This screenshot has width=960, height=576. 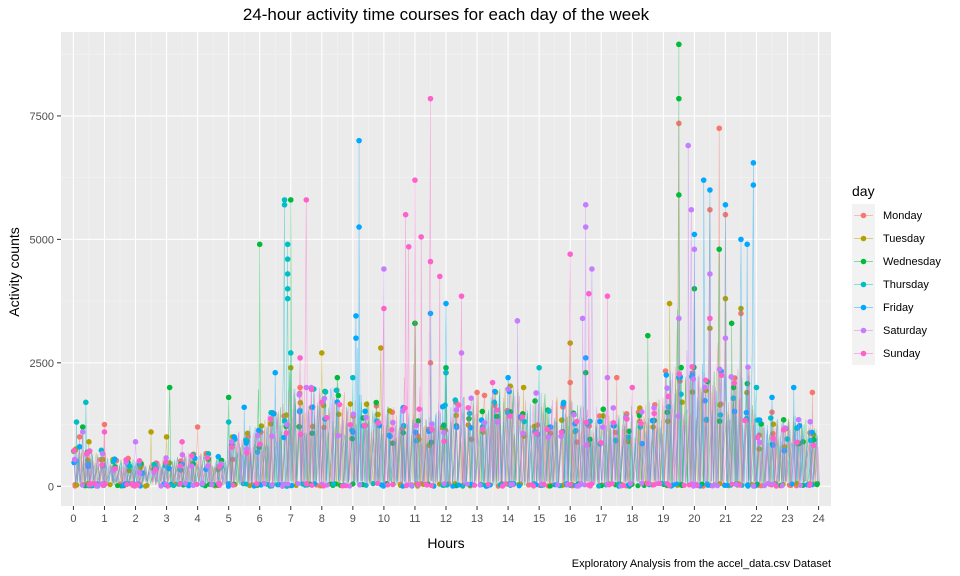 I want to click on y-axis-title: Activity counts, so click(x=14, y=271).